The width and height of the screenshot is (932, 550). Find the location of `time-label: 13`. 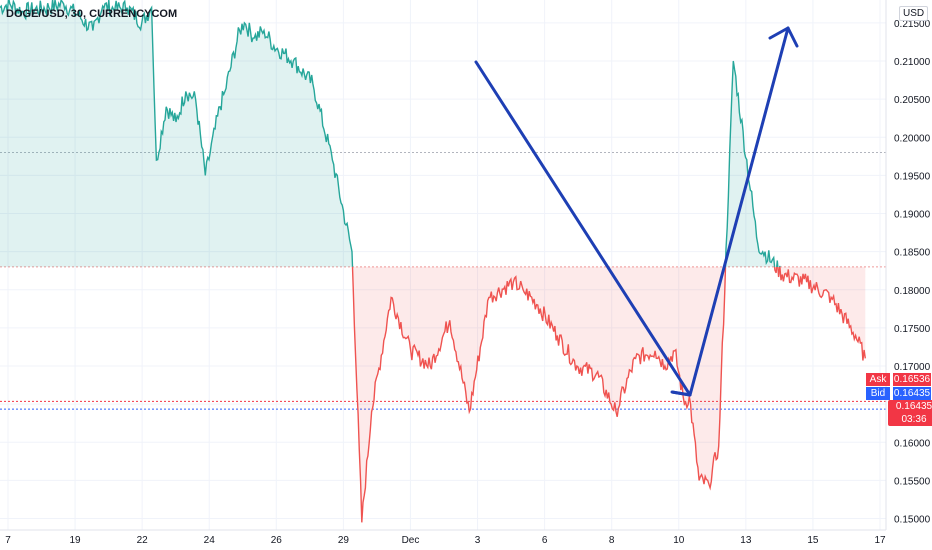

time-label: 13 is located at coordinates (746, 540).